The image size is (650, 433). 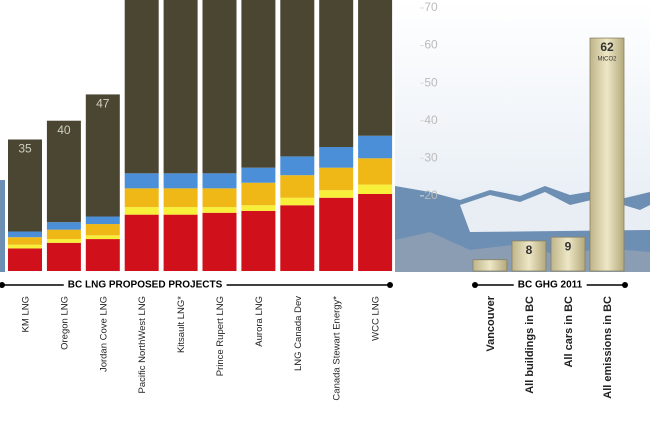 What do you see at coordinates (431, 7) in the screenshot?
I see `y-tick-label: 70` at bounding box center [431, 7].